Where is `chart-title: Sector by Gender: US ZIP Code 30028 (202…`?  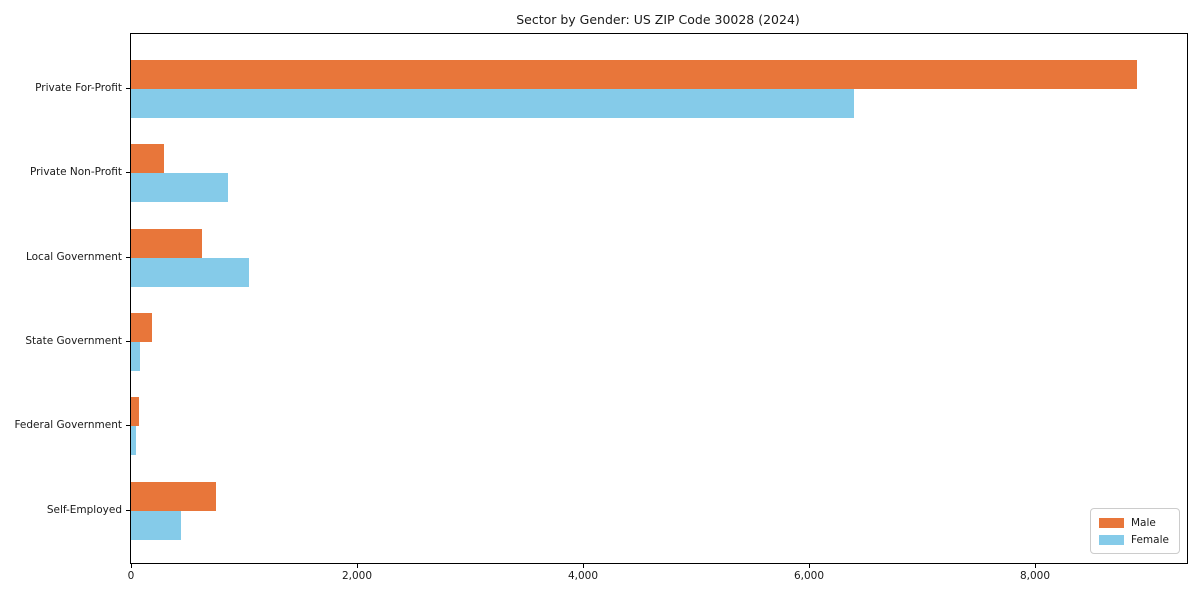 chart-title: Sector by Gender: US ZIP Code 30028 (202… is located at coordinates (658, 19).